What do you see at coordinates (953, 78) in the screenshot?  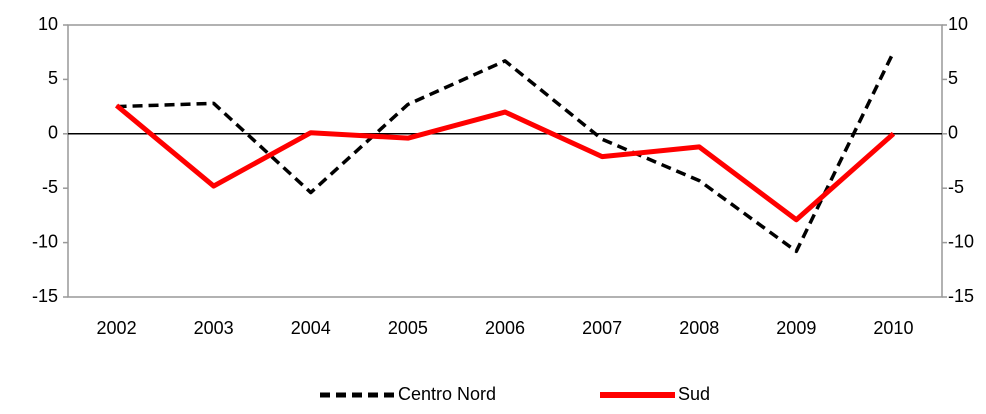 I see `y2-tick-label: 5` at bounding box center [953, 78].